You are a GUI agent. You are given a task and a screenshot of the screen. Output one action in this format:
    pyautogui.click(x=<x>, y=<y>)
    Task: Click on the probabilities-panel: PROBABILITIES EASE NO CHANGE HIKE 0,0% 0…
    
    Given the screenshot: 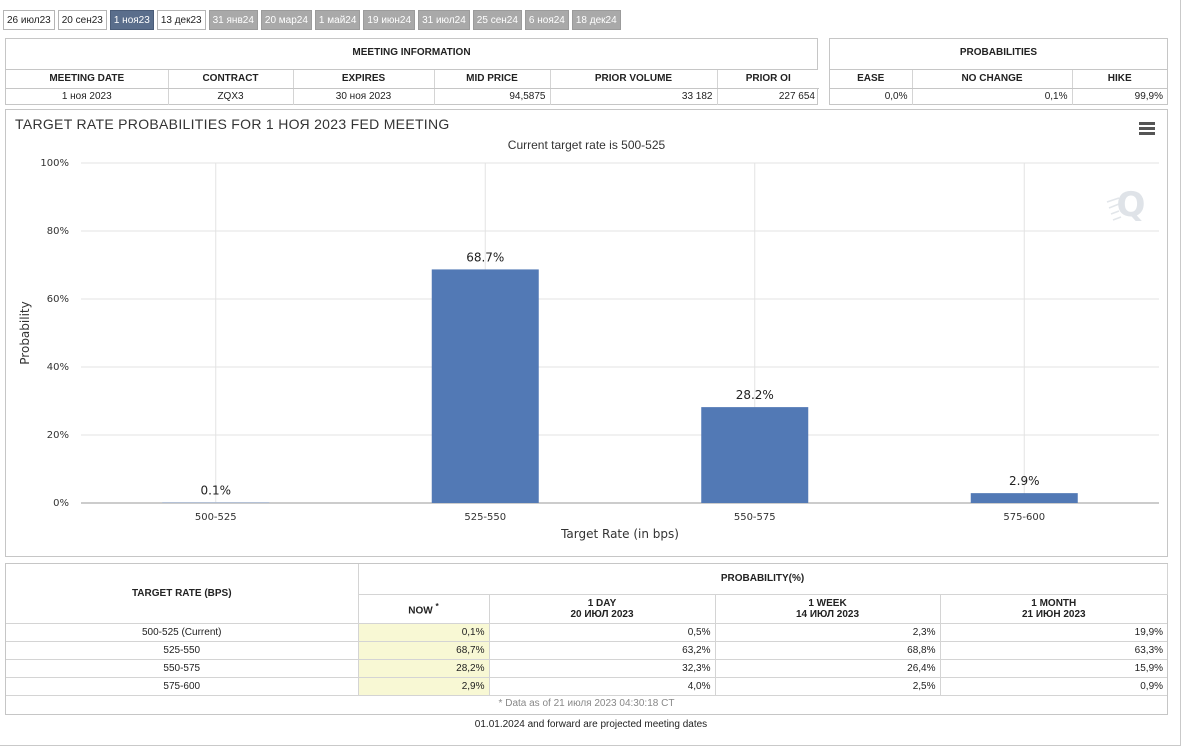 What is the action you would take?
    pyautogui.click(x=998, y=71)
    